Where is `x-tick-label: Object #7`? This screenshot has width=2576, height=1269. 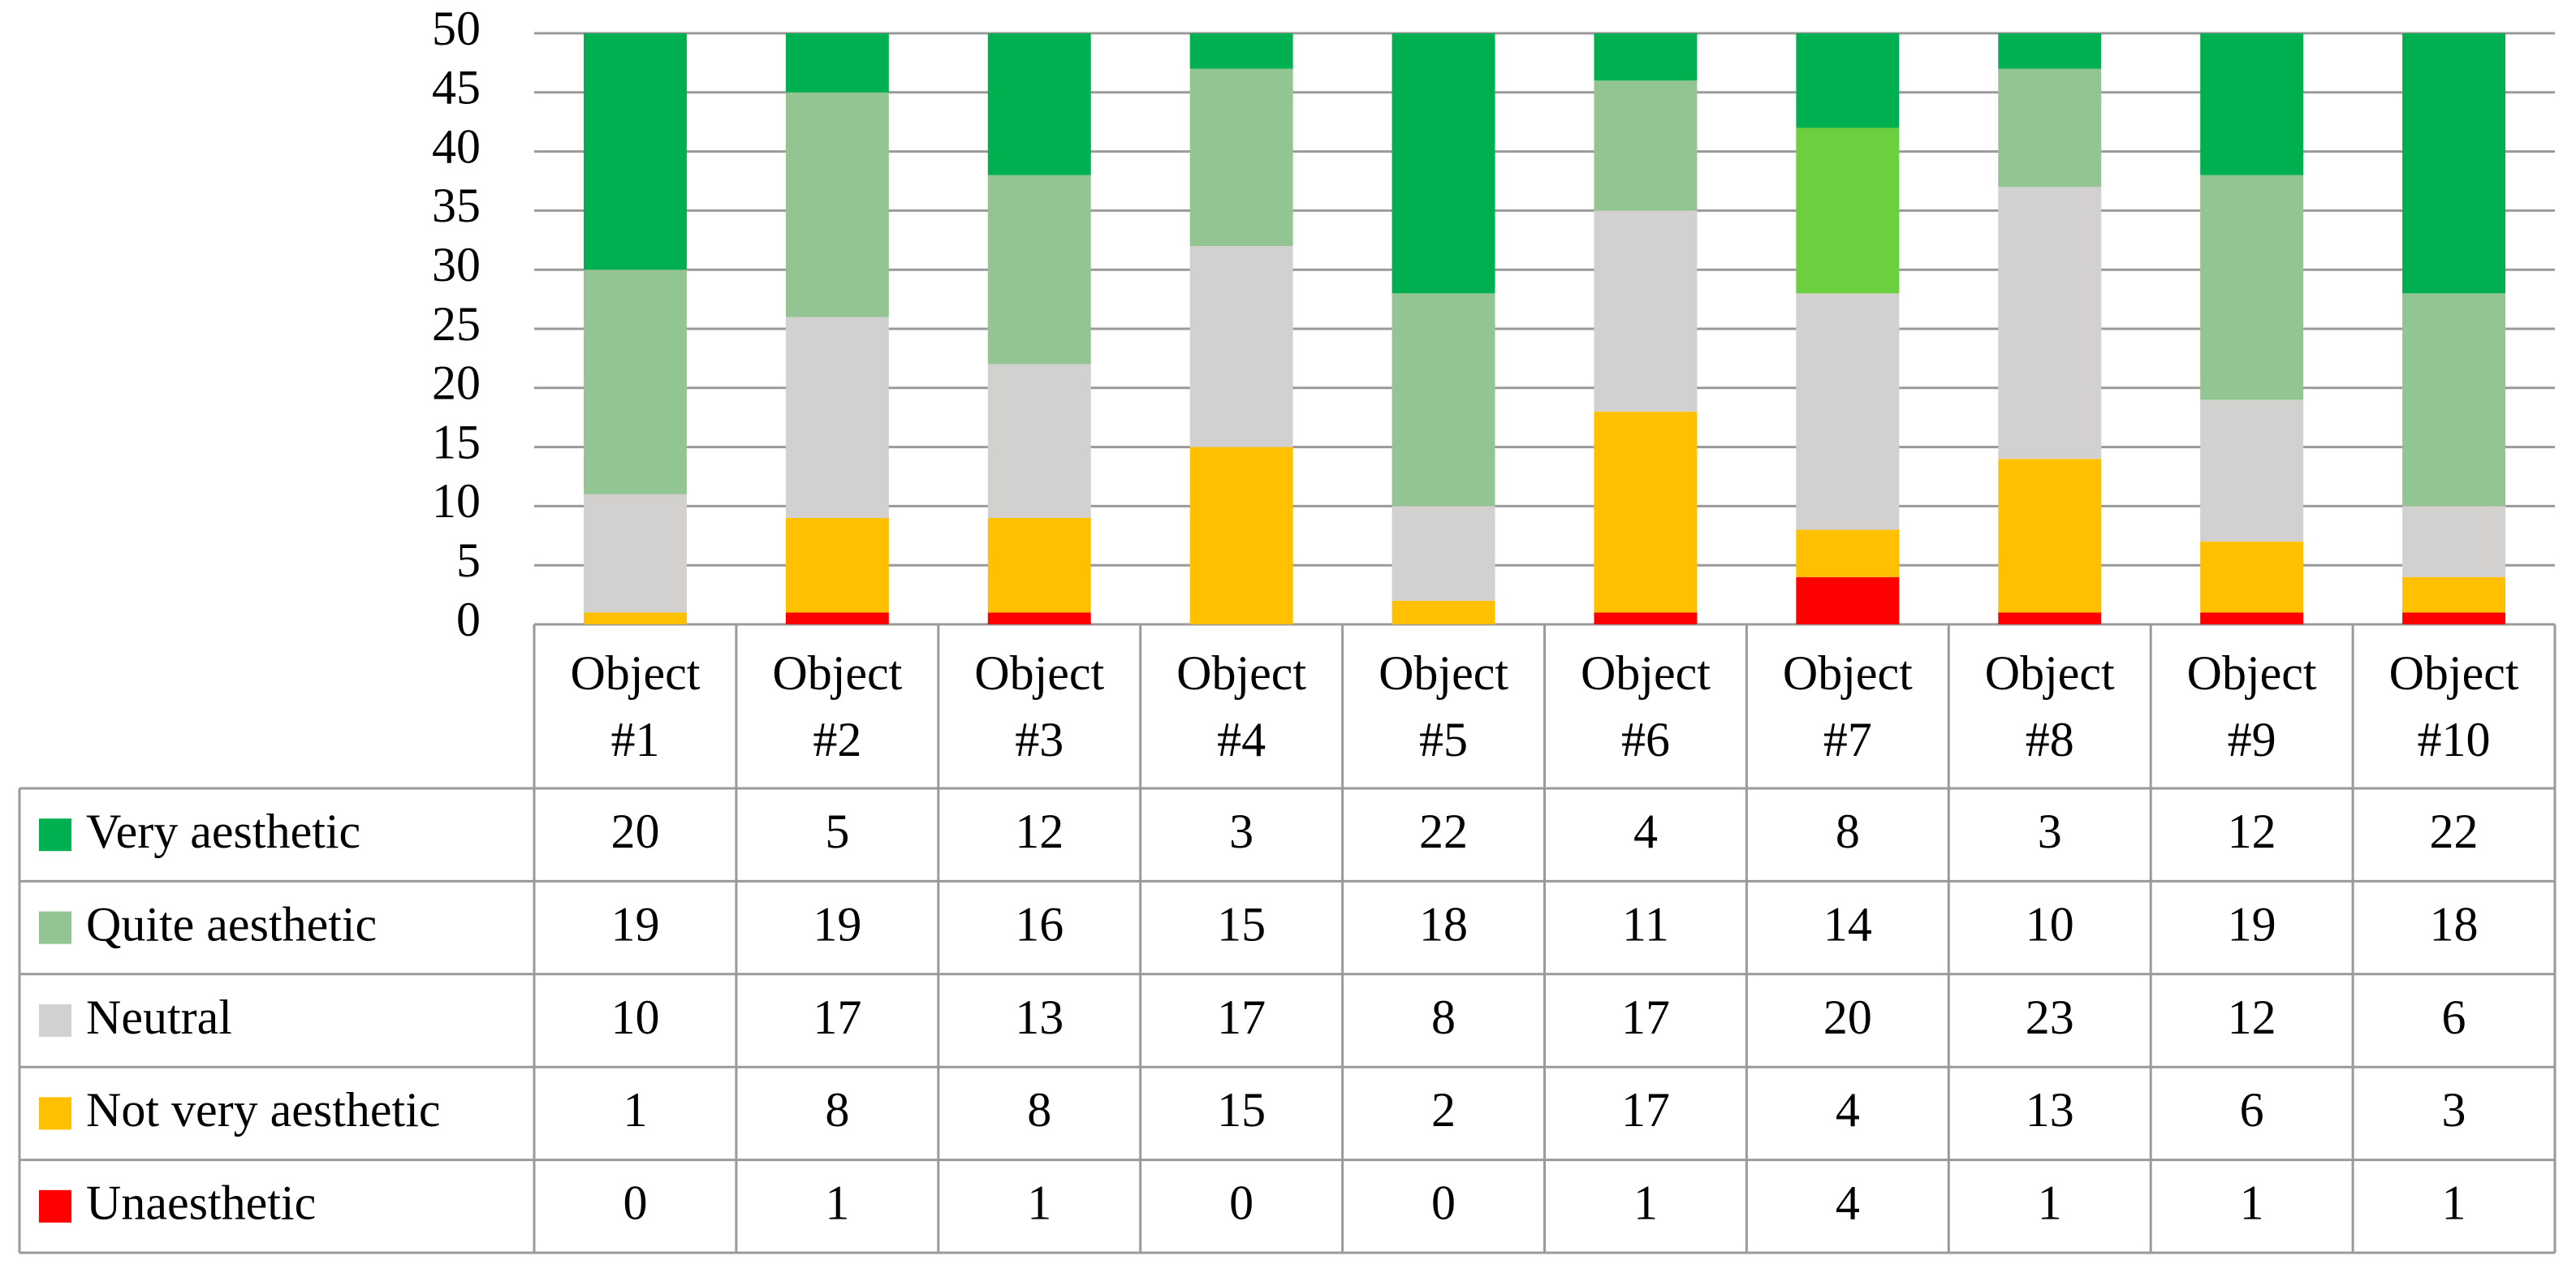 x-tick-label: Object #7 is located at coordinates (1848, 706).